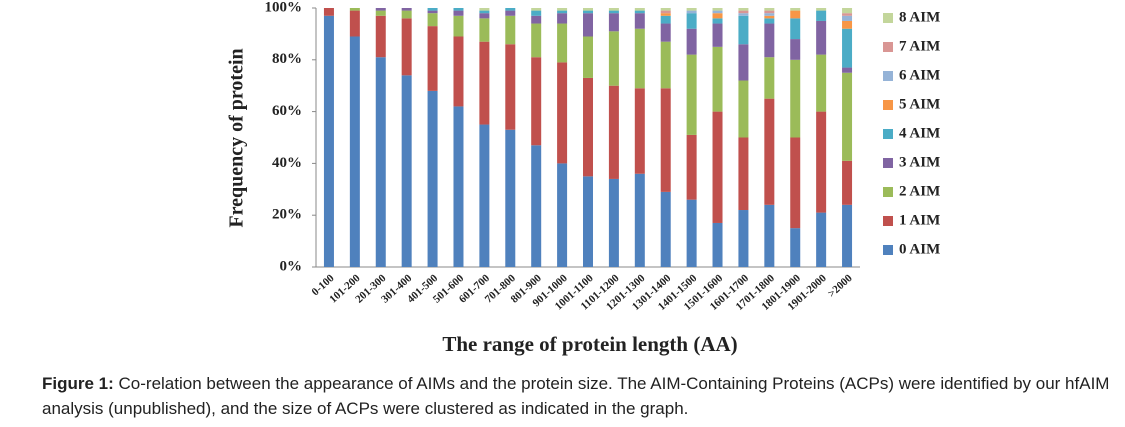  Describe the element at coordinates (291, 266) in the screenshot. I see `y-tick-label: 0%` at that location.